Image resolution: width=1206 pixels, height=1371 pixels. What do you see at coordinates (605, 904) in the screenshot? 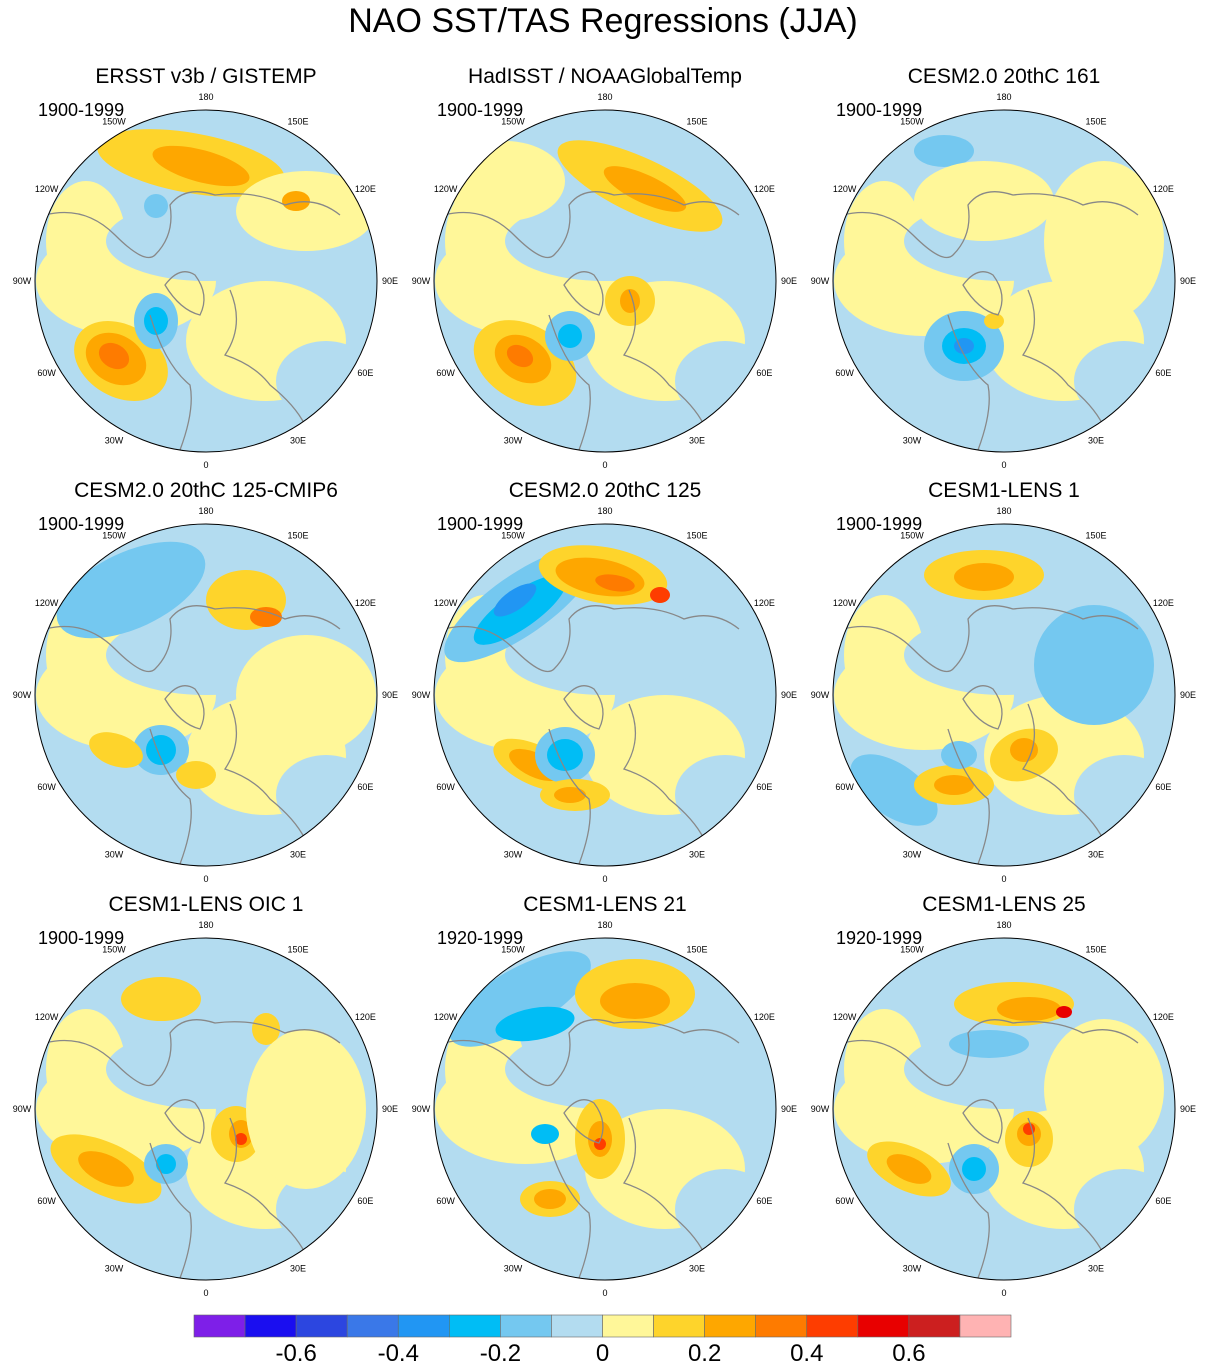
I see `panel-title: CESM1-LENS 21` at bounding box center [605, 904].